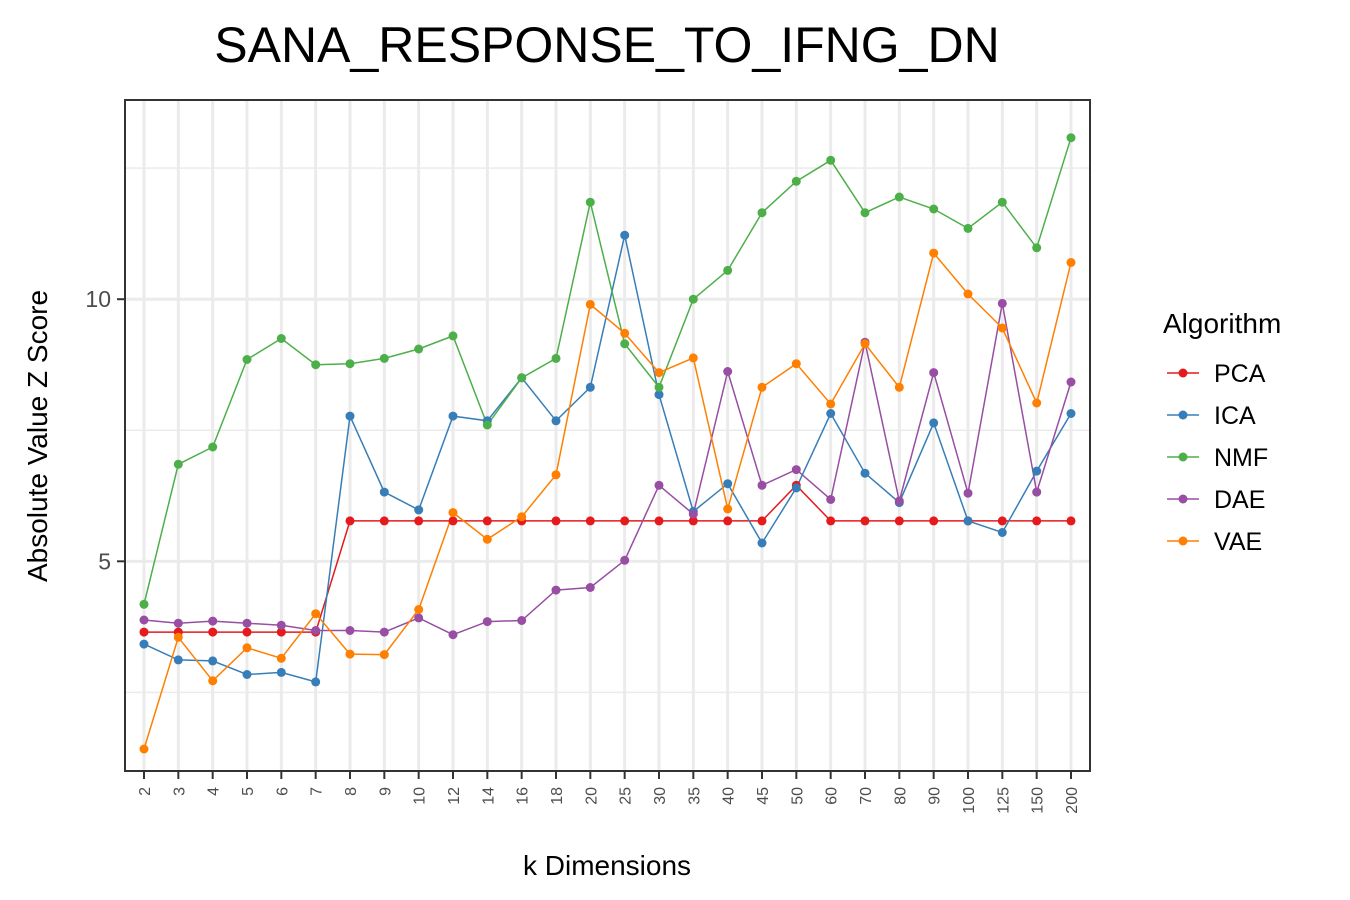 This screenshot has width=1350, height=900. What do you see at coordinates (214, 791) in the screenshot?
I see `x-tick-label: 4` at bounding box center [214, 791].